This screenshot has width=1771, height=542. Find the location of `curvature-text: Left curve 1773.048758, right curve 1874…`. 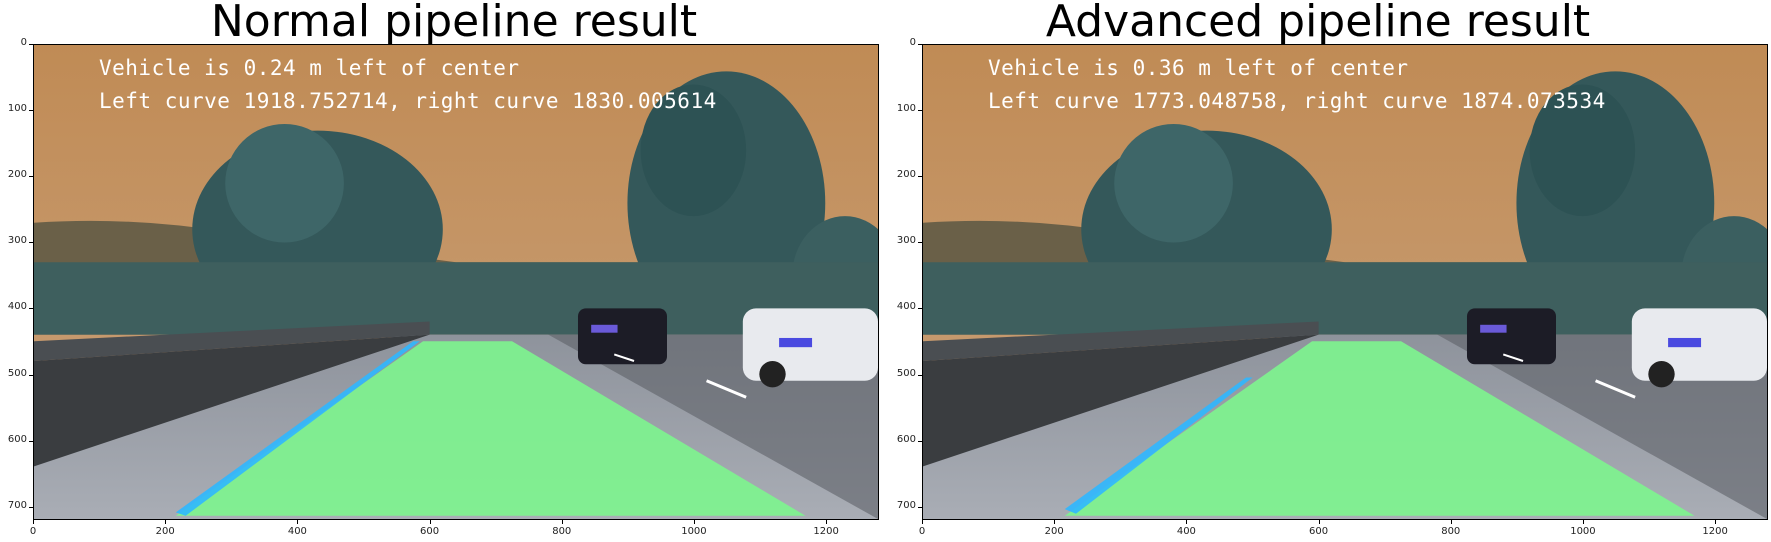

curvature-text: Left curve 1773.048758, right curve 1874… is located at coordinates (1297, 101).